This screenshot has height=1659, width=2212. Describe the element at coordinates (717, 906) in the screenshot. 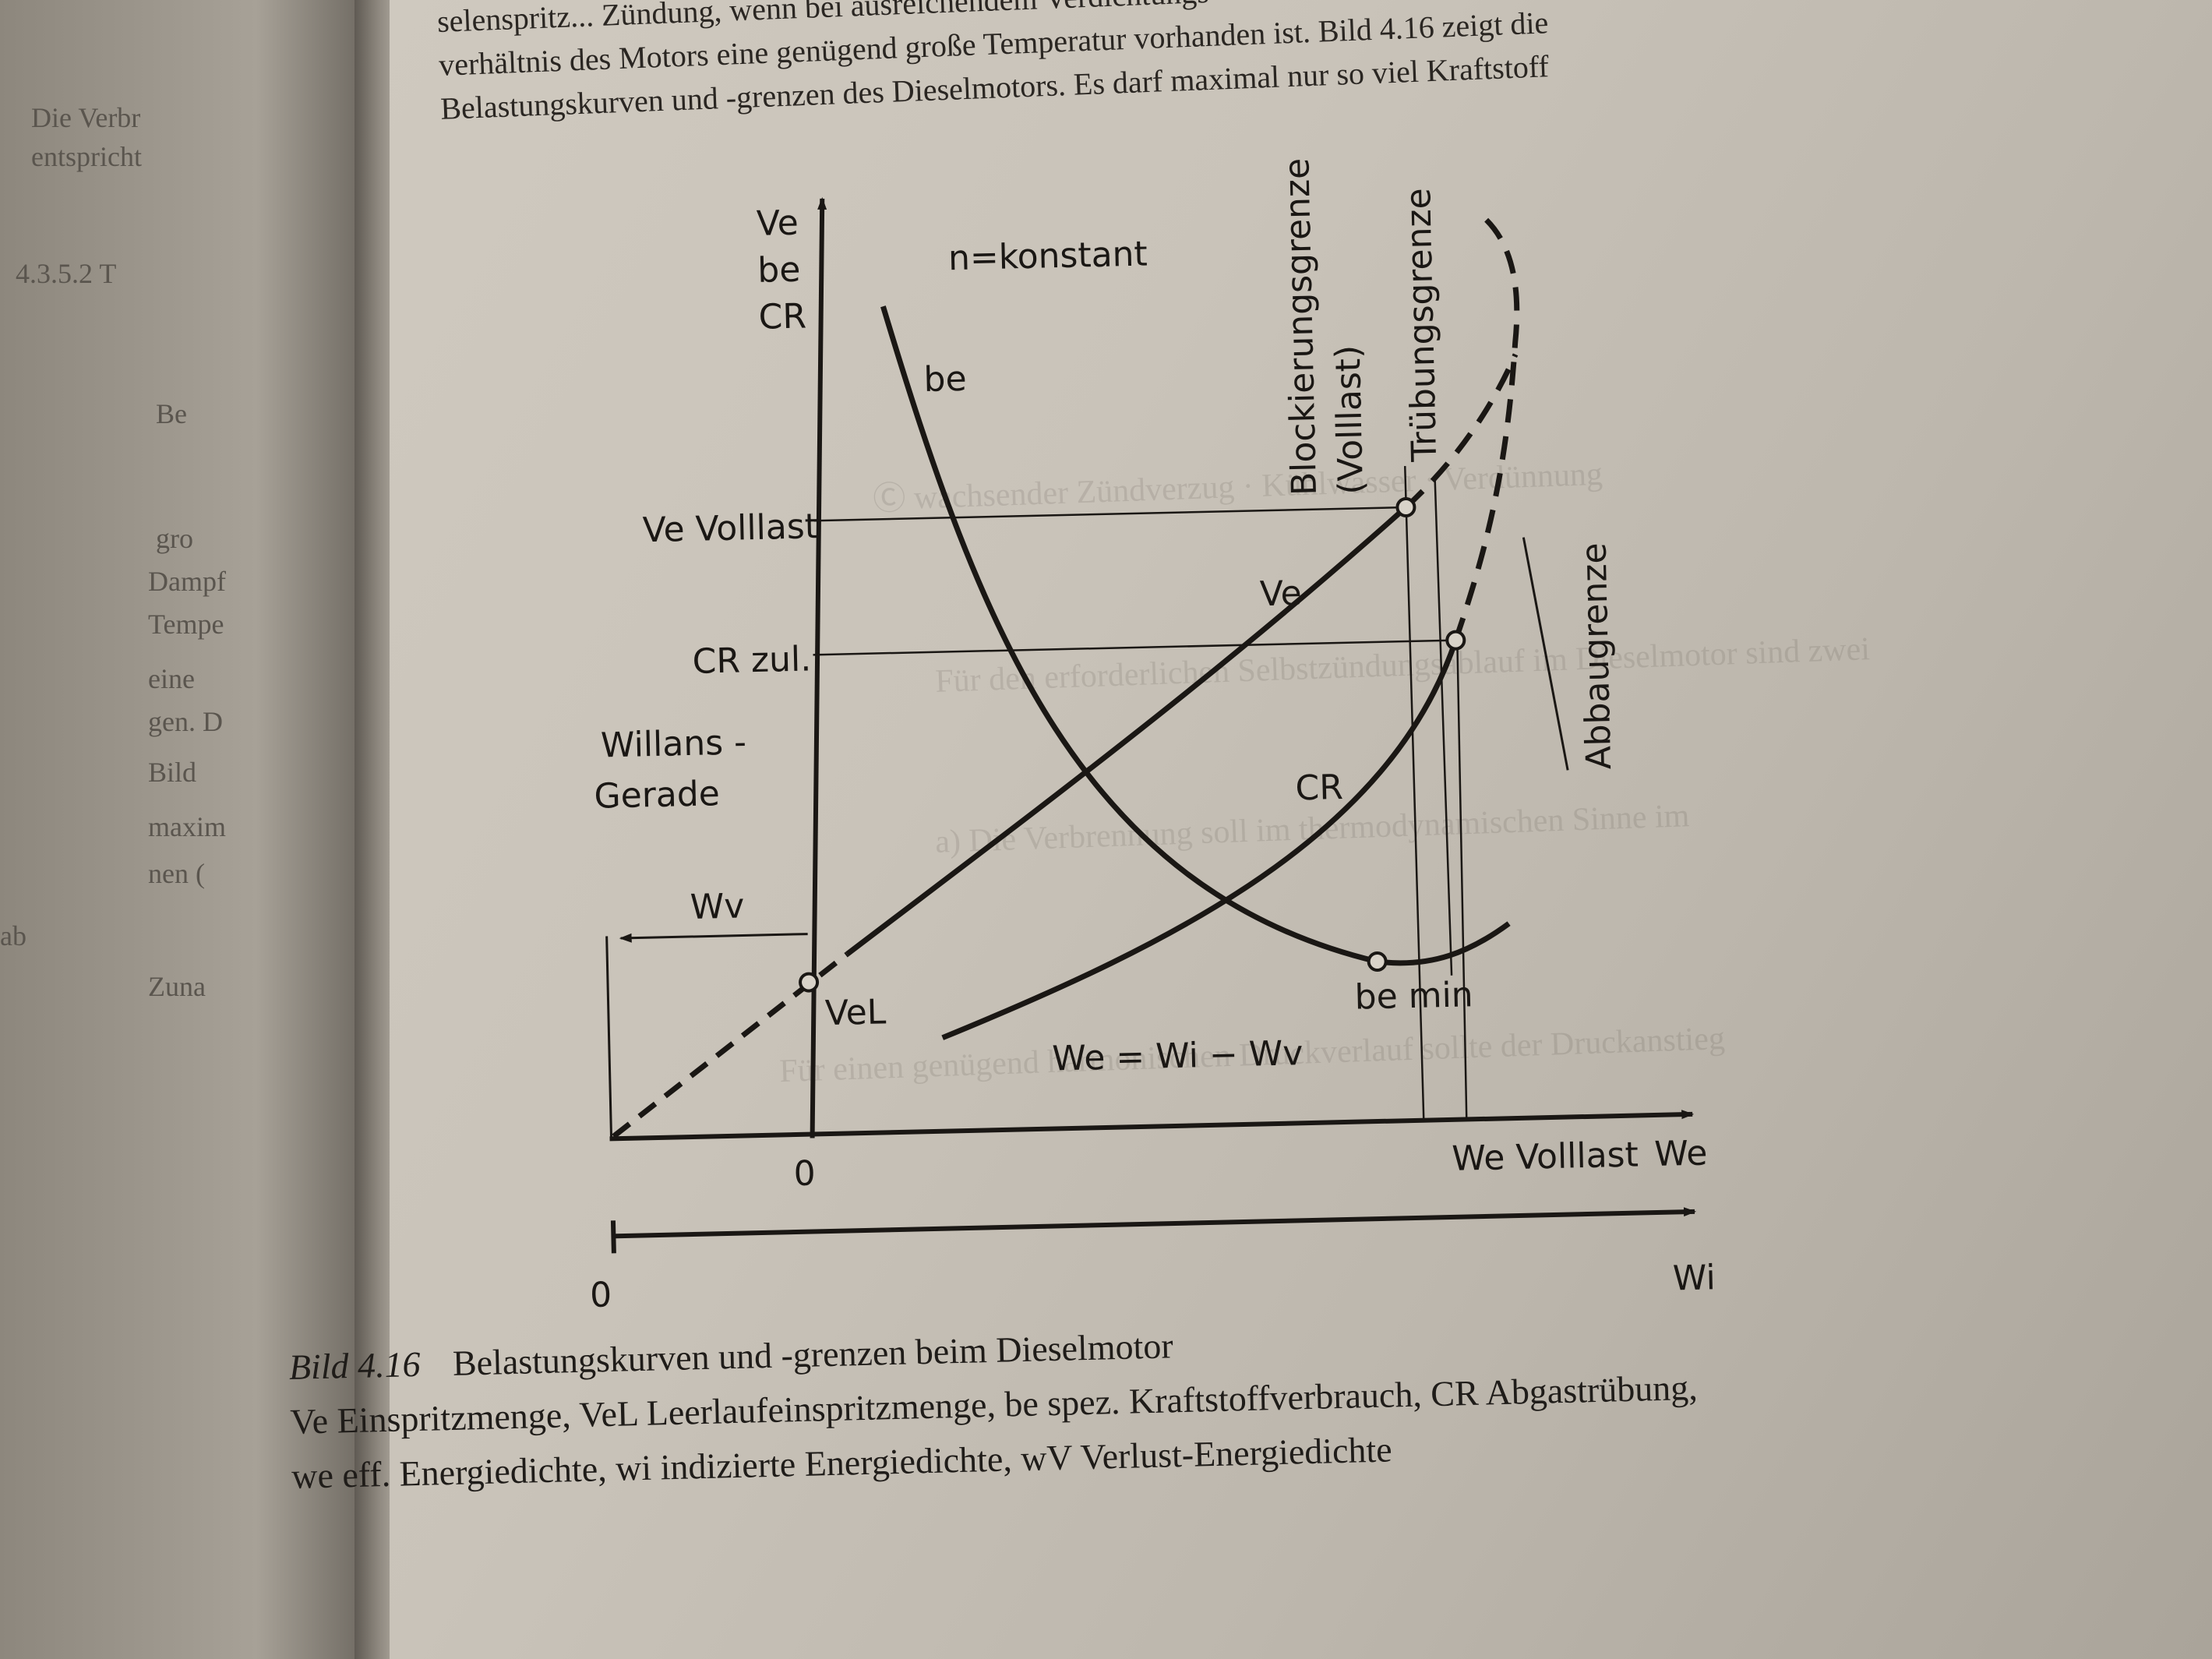

I see `wv-label: Wv` at that location.